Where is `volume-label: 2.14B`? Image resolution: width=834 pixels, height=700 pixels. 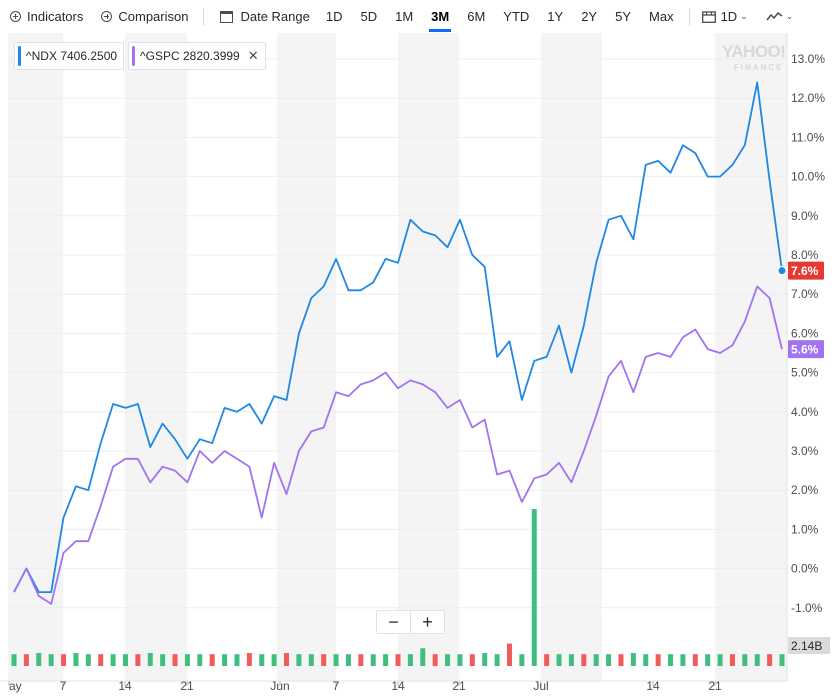 volume-label: 2.14B is located at coordinates (806, 646).